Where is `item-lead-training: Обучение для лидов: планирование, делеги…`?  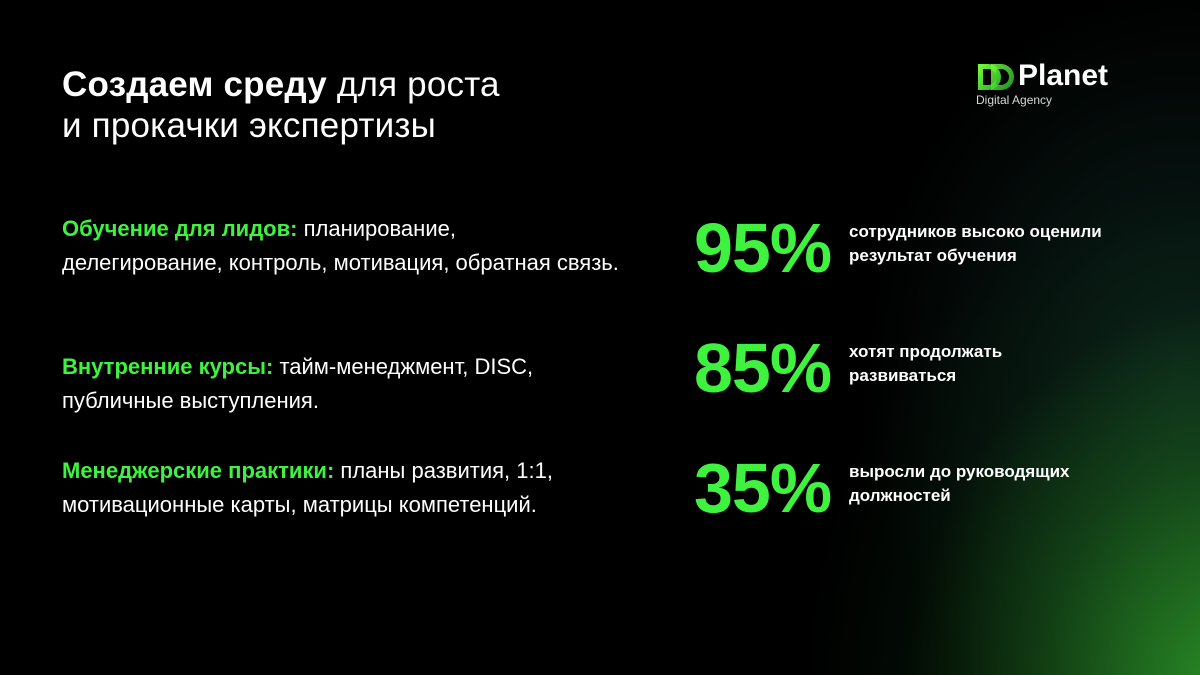
item-lead-training: Обучение для лидов: планирование, делеги… is located at coordinates (342, 246).